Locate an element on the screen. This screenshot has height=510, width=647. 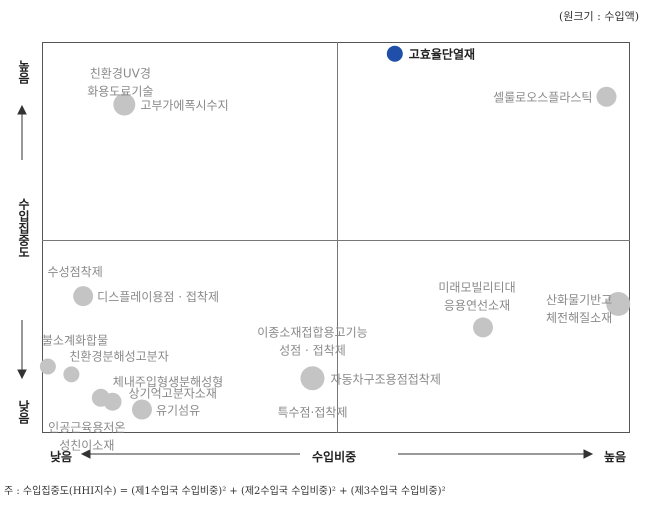
data-label: 자동차구조용점접착제 is located at coordinates (385, 379).